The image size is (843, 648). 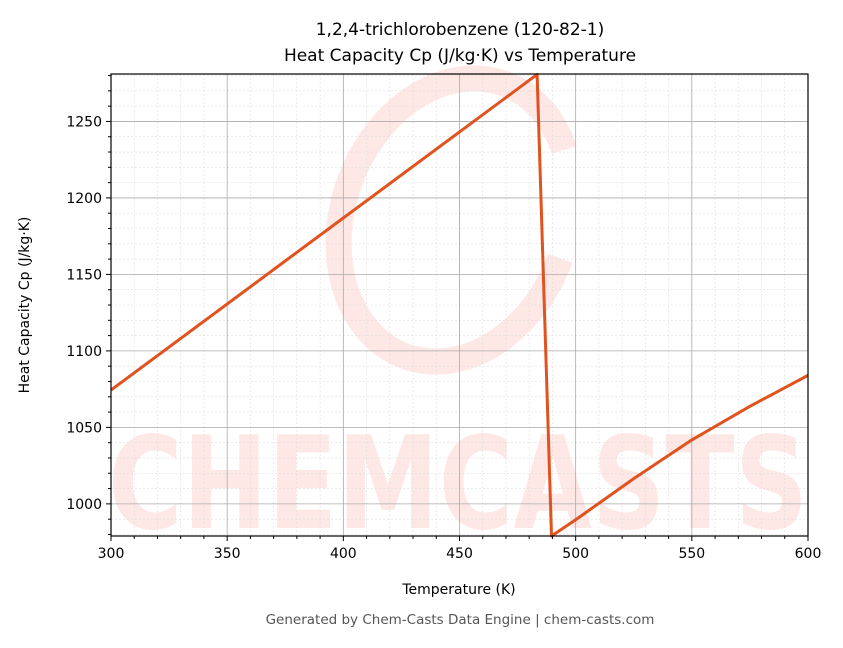 What do you see at coordinates (25, 305) in the screenshot?
I see `y-axis-label: Heat Capacity Cp (J/kg·K)` at bounding box center [25, 305].